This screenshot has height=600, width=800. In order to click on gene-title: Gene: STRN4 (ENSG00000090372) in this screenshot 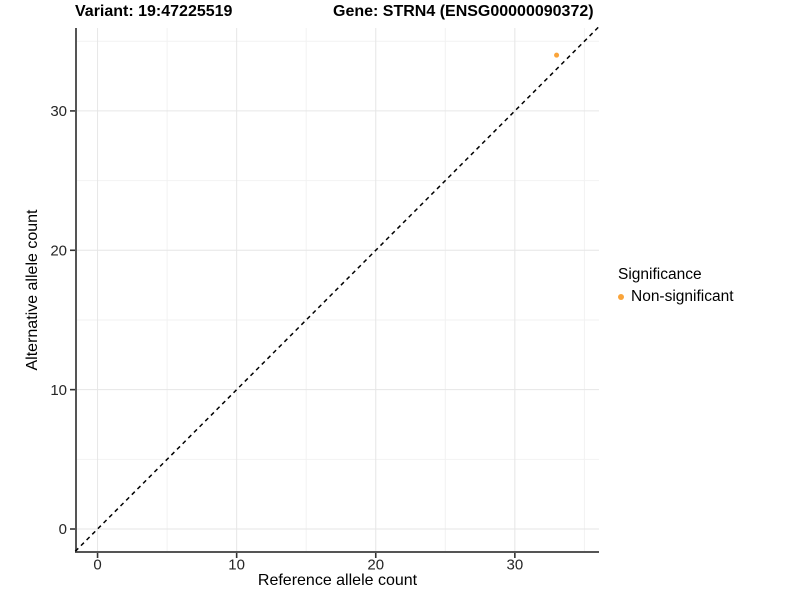, I will do `click(463, 11)`.